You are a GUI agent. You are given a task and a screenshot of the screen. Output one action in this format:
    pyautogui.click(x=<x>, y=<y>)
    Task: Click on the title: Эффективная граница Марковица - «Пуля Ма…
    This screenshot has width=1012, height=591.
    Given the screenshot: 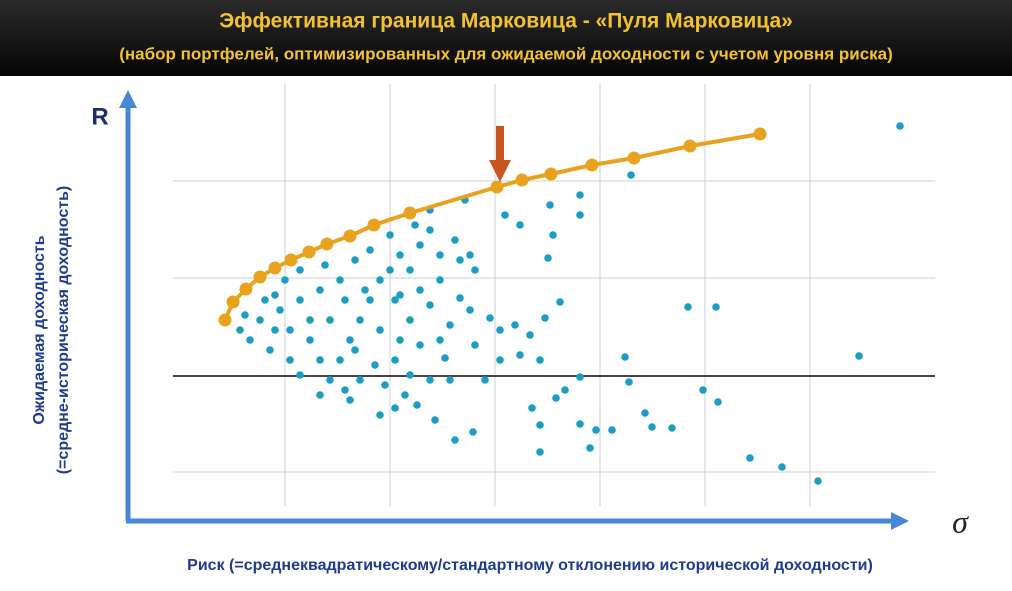 What is the action you would take?
    pyautogui.click(x=506, y=21)
    